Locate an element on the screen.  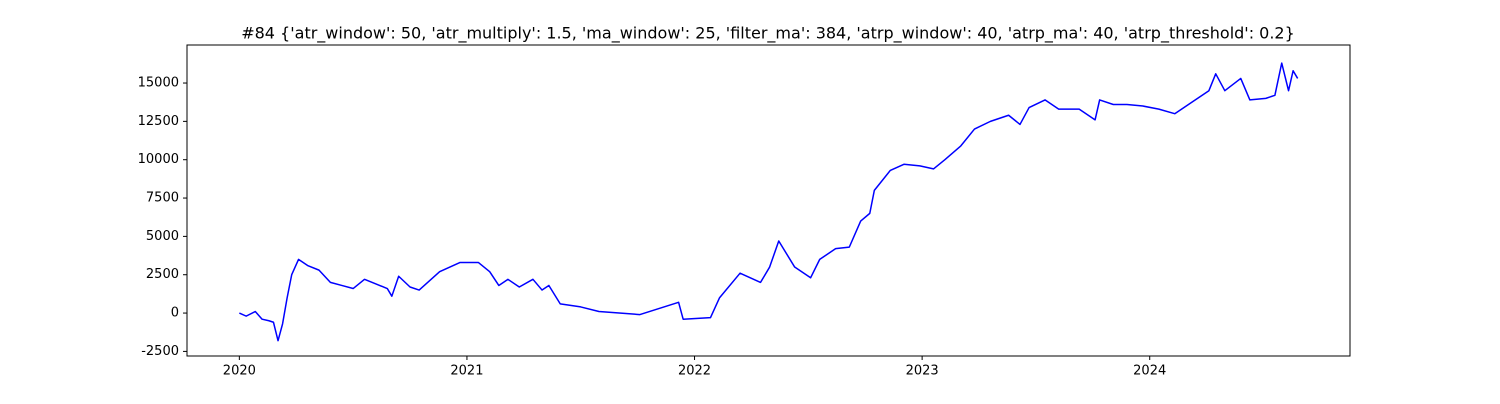
y-tick-label: 15000 is located at coordinates (158, 83).